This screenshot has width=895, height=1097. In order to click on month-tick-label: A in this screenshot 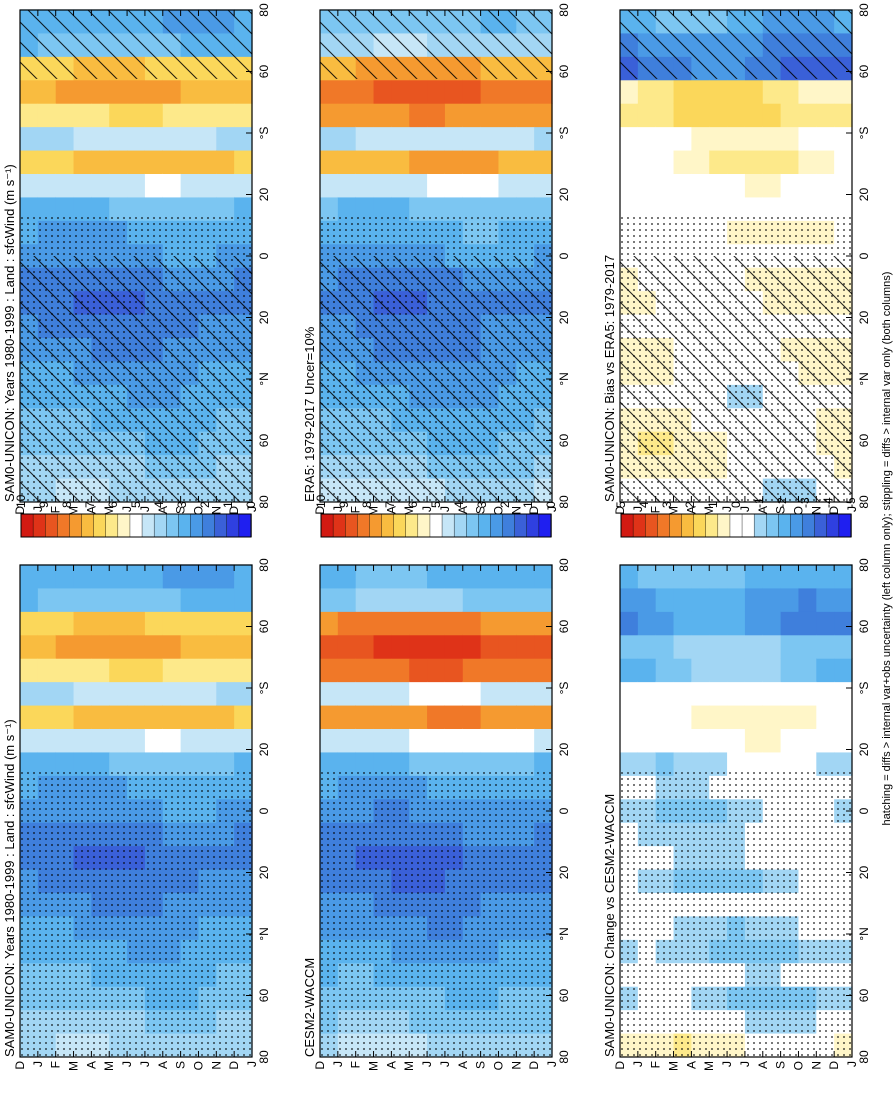, I will do `click(463, 1065)`.